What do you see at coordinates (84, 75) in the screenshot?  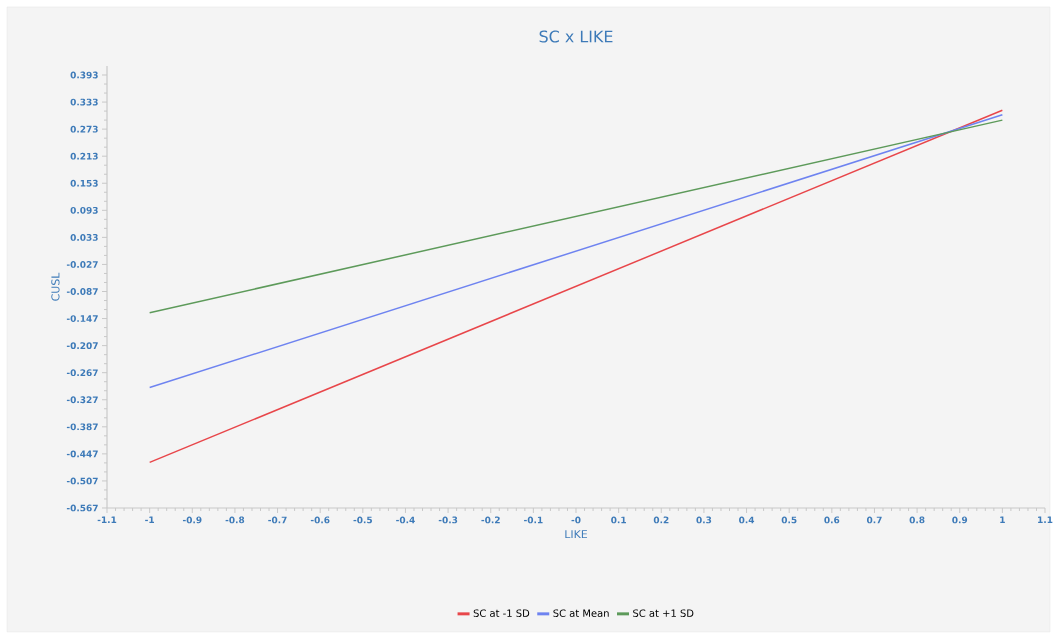 I see `y-tick-label: 0.393` at bounding box center [84, 75].